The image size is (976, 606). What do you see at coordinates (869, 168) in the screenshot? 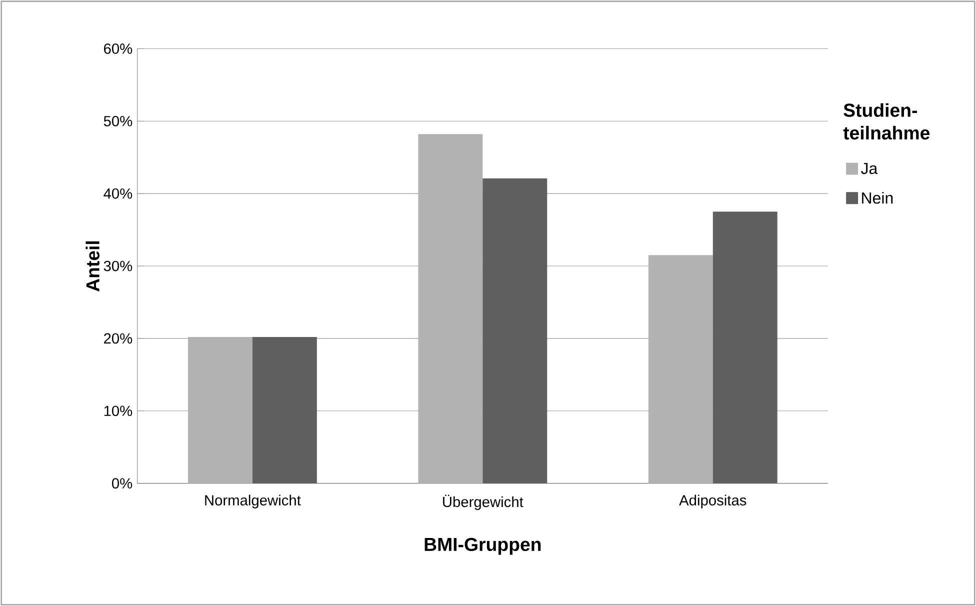
I see `legend-label: Ja` at bounding box center [869, 168].